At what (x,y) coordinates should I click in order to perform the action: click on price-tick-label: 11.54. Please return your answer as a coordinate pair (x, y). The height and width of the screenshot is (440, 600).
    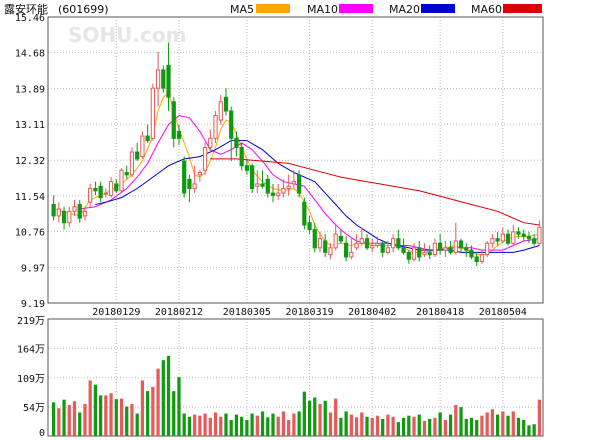
    Looking at the image, I should click on (30, 197).